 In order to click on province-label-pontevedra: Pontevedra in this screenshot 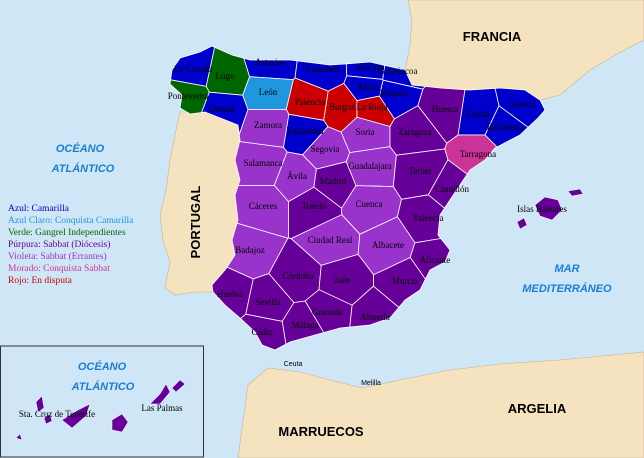, I will do `click(188, 96)`.